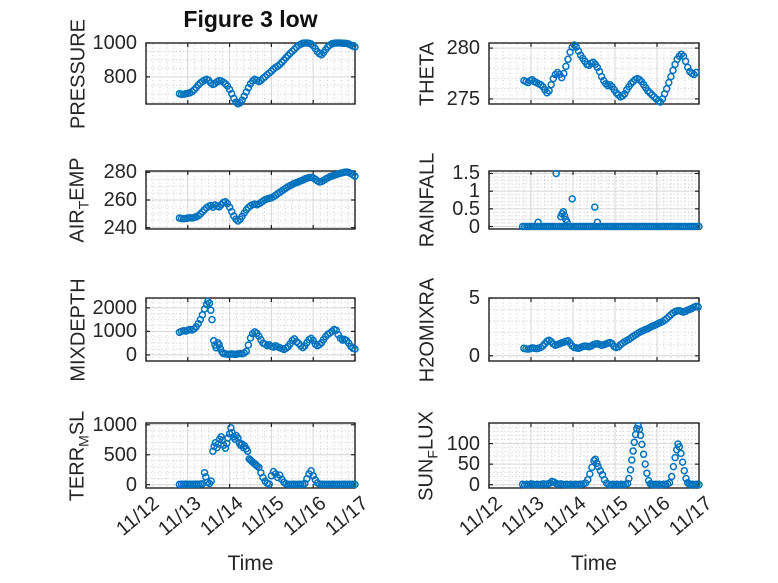 This screenshot has height=583, width=778. Describe the element at coordinates (594, 563) in the screenshot. I see `x-axis-title-right: Time` at that location.